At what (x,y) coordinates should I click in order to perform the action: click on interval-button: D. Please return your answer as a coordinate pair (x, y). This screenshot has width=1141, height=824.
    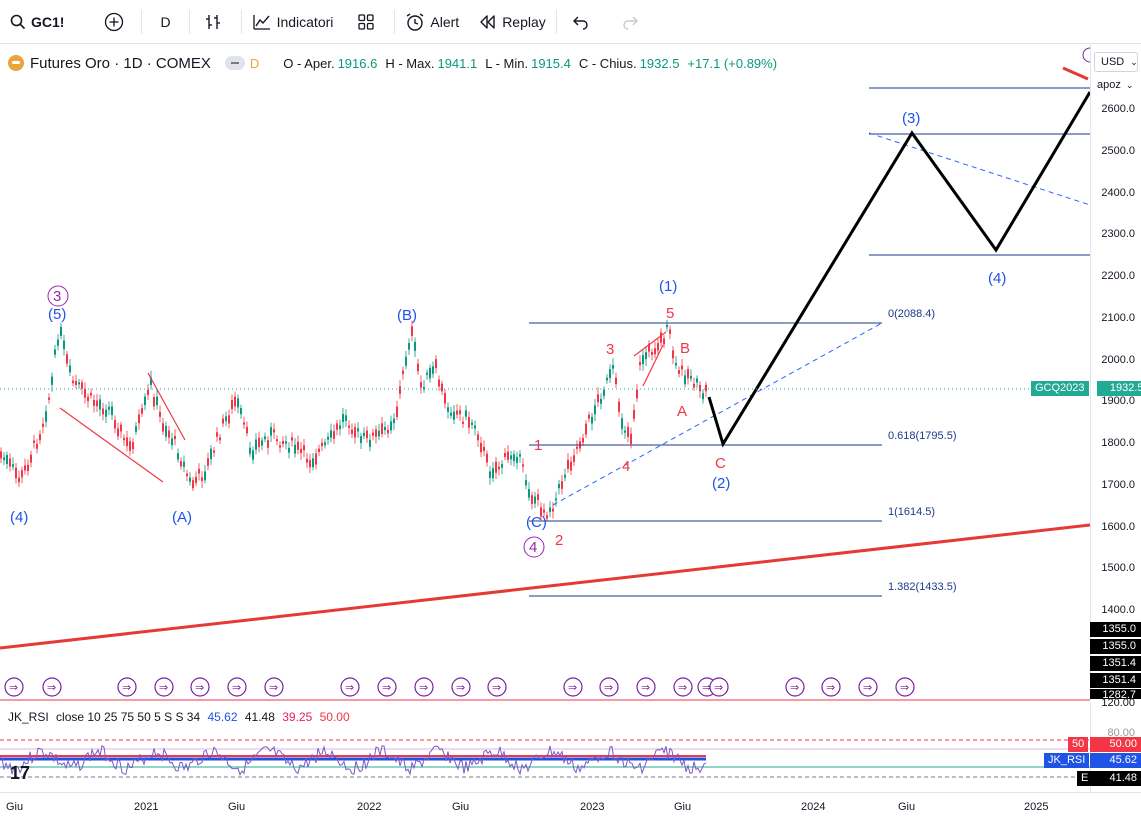
    Looking at the image, I should click on (165, 22).